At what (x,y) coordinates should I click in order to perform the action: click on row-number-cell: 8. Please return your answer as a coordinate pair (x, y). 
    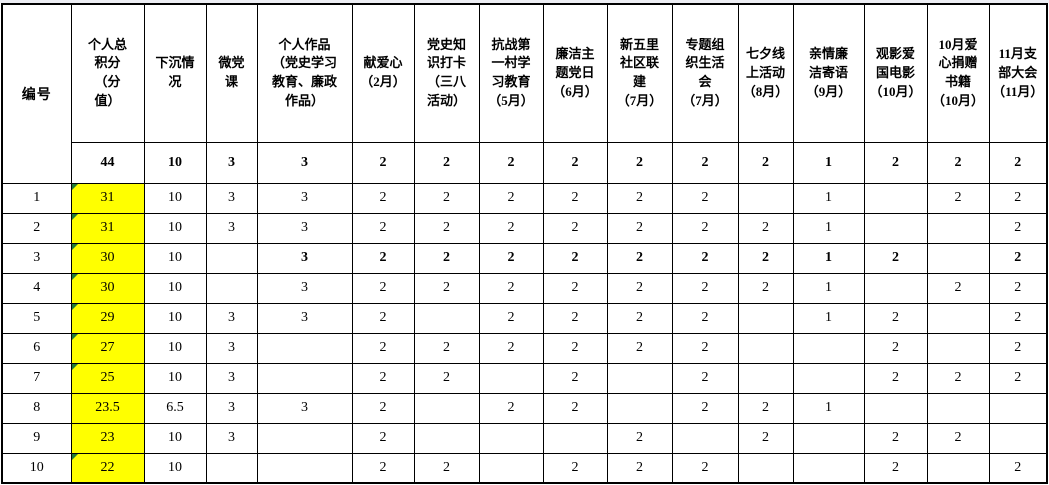
    Looking at the image, I should click on (36, 408).